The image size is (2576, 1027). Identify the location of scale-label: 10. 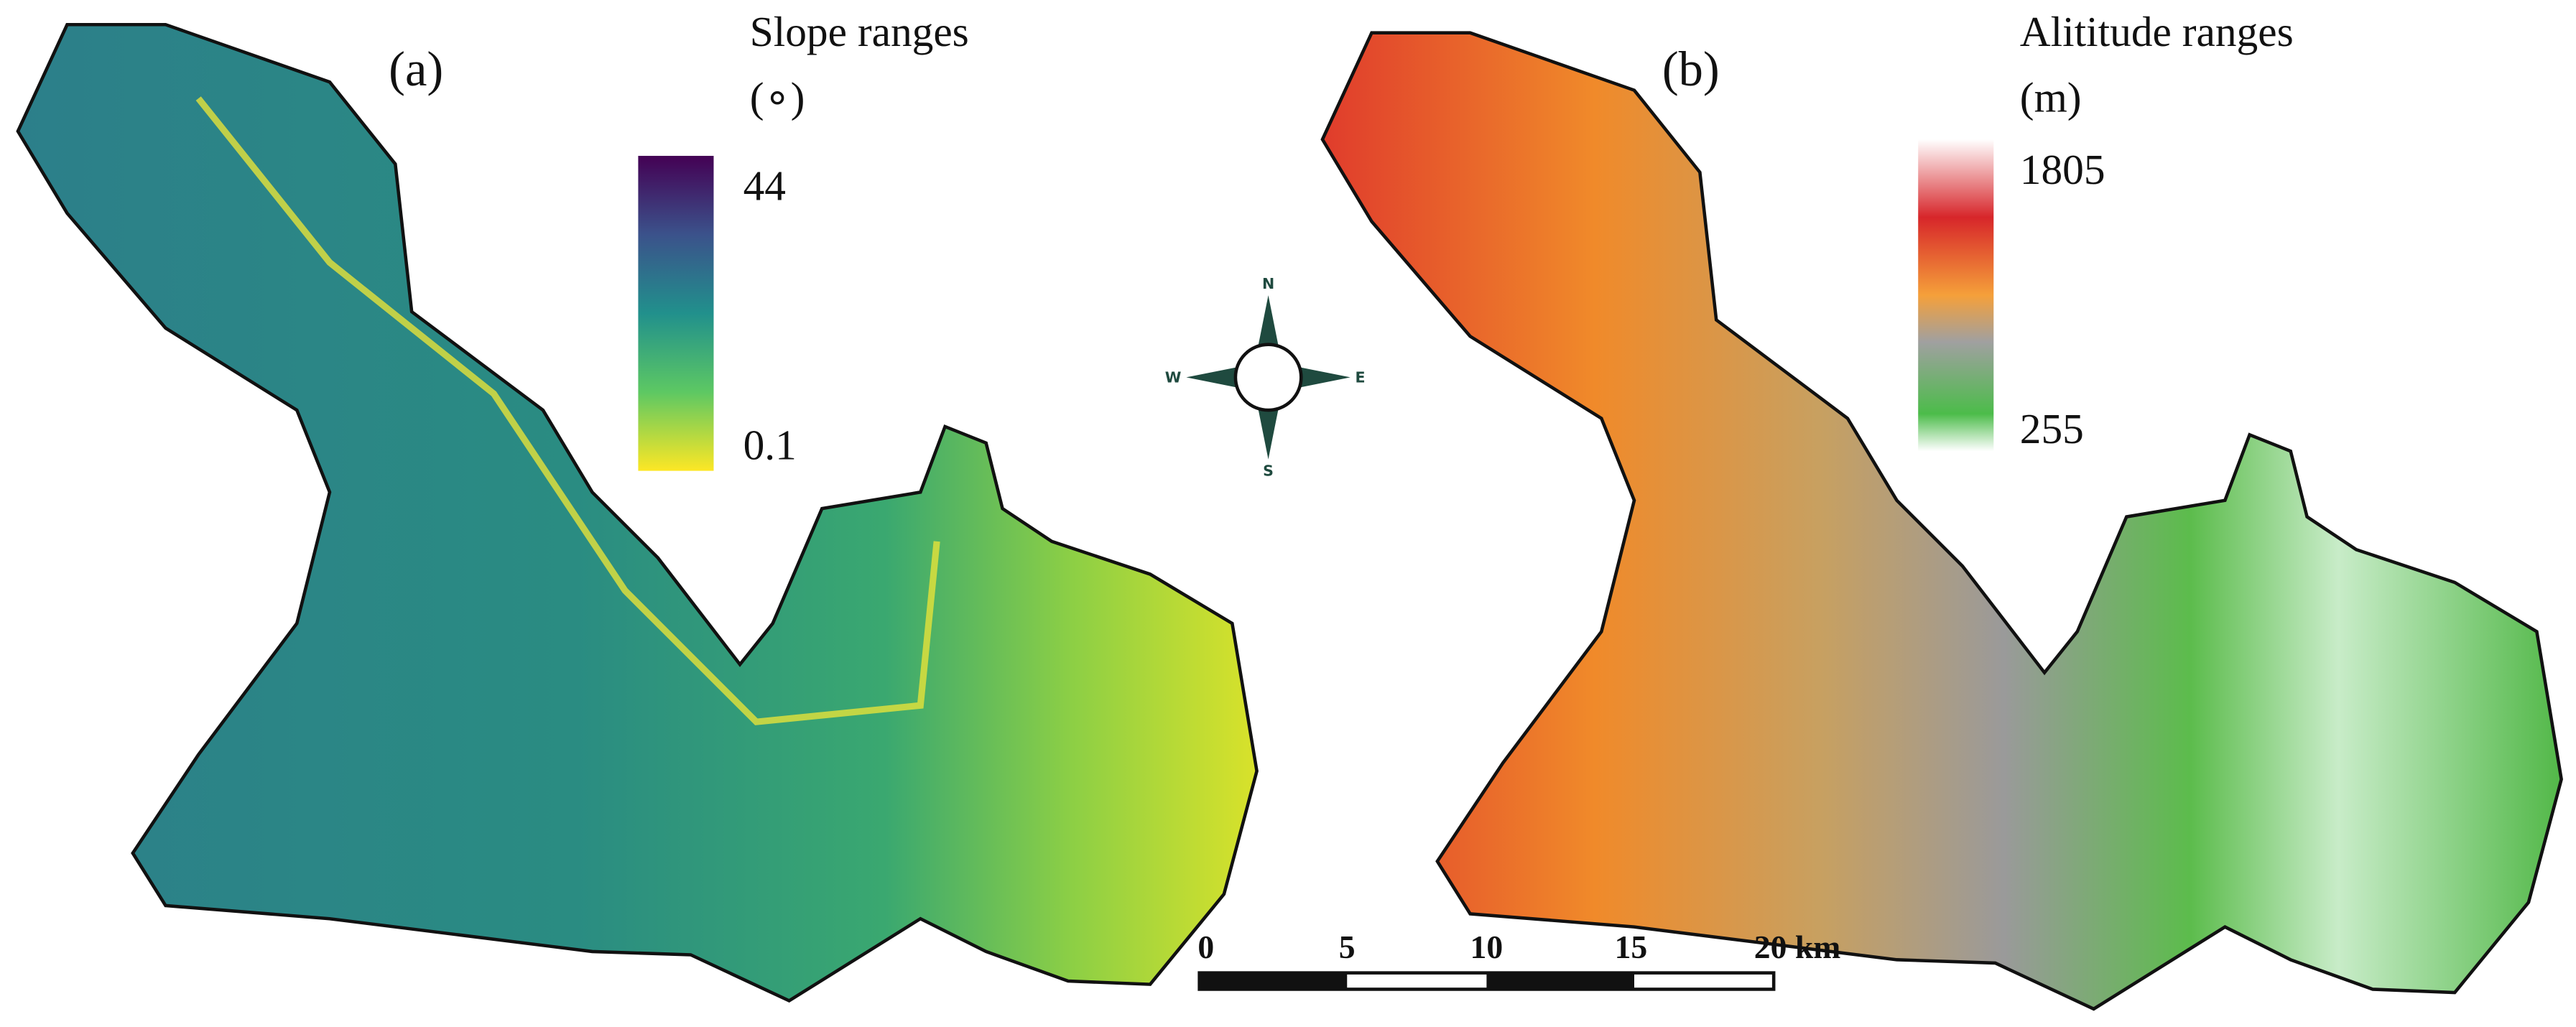
(1487, 947).